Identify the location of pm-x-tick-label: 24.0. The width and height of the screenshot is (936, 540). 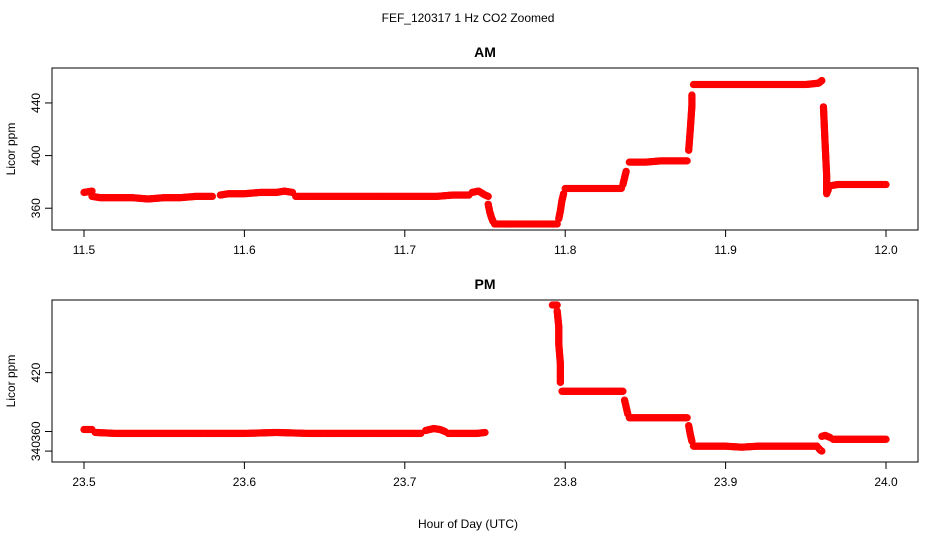
(886, 482).